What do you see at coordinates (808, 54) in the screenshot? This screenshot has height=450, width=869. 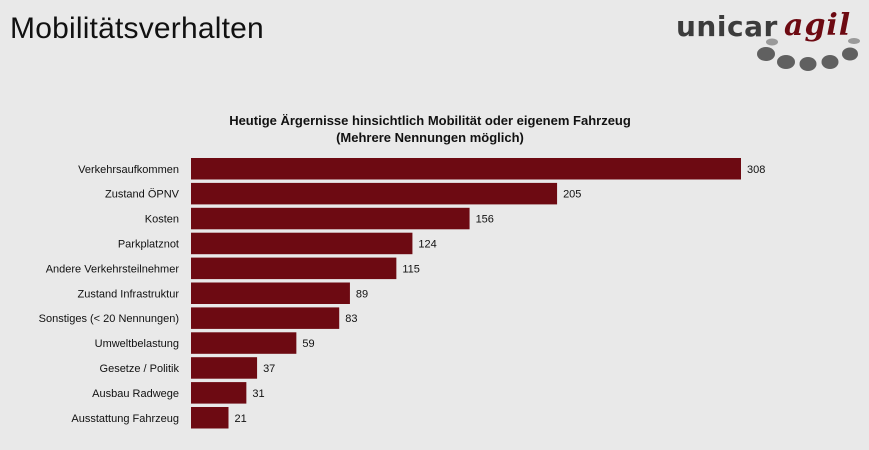 I see `logo-dots-icon` at bounding box center [808, 54].